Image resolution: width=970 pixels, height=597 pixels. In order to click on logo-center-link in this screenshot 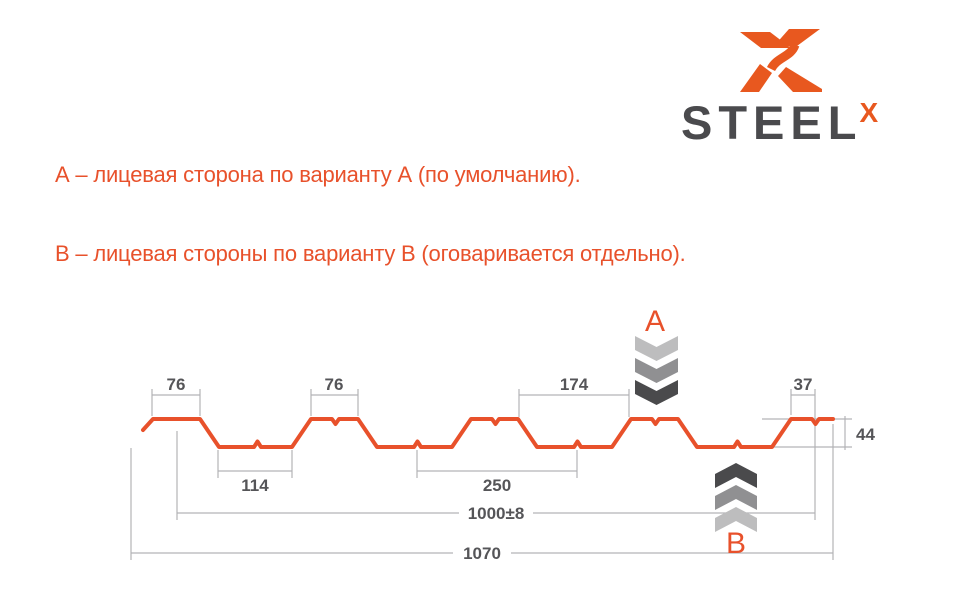, I will do `click(783, 57)`.